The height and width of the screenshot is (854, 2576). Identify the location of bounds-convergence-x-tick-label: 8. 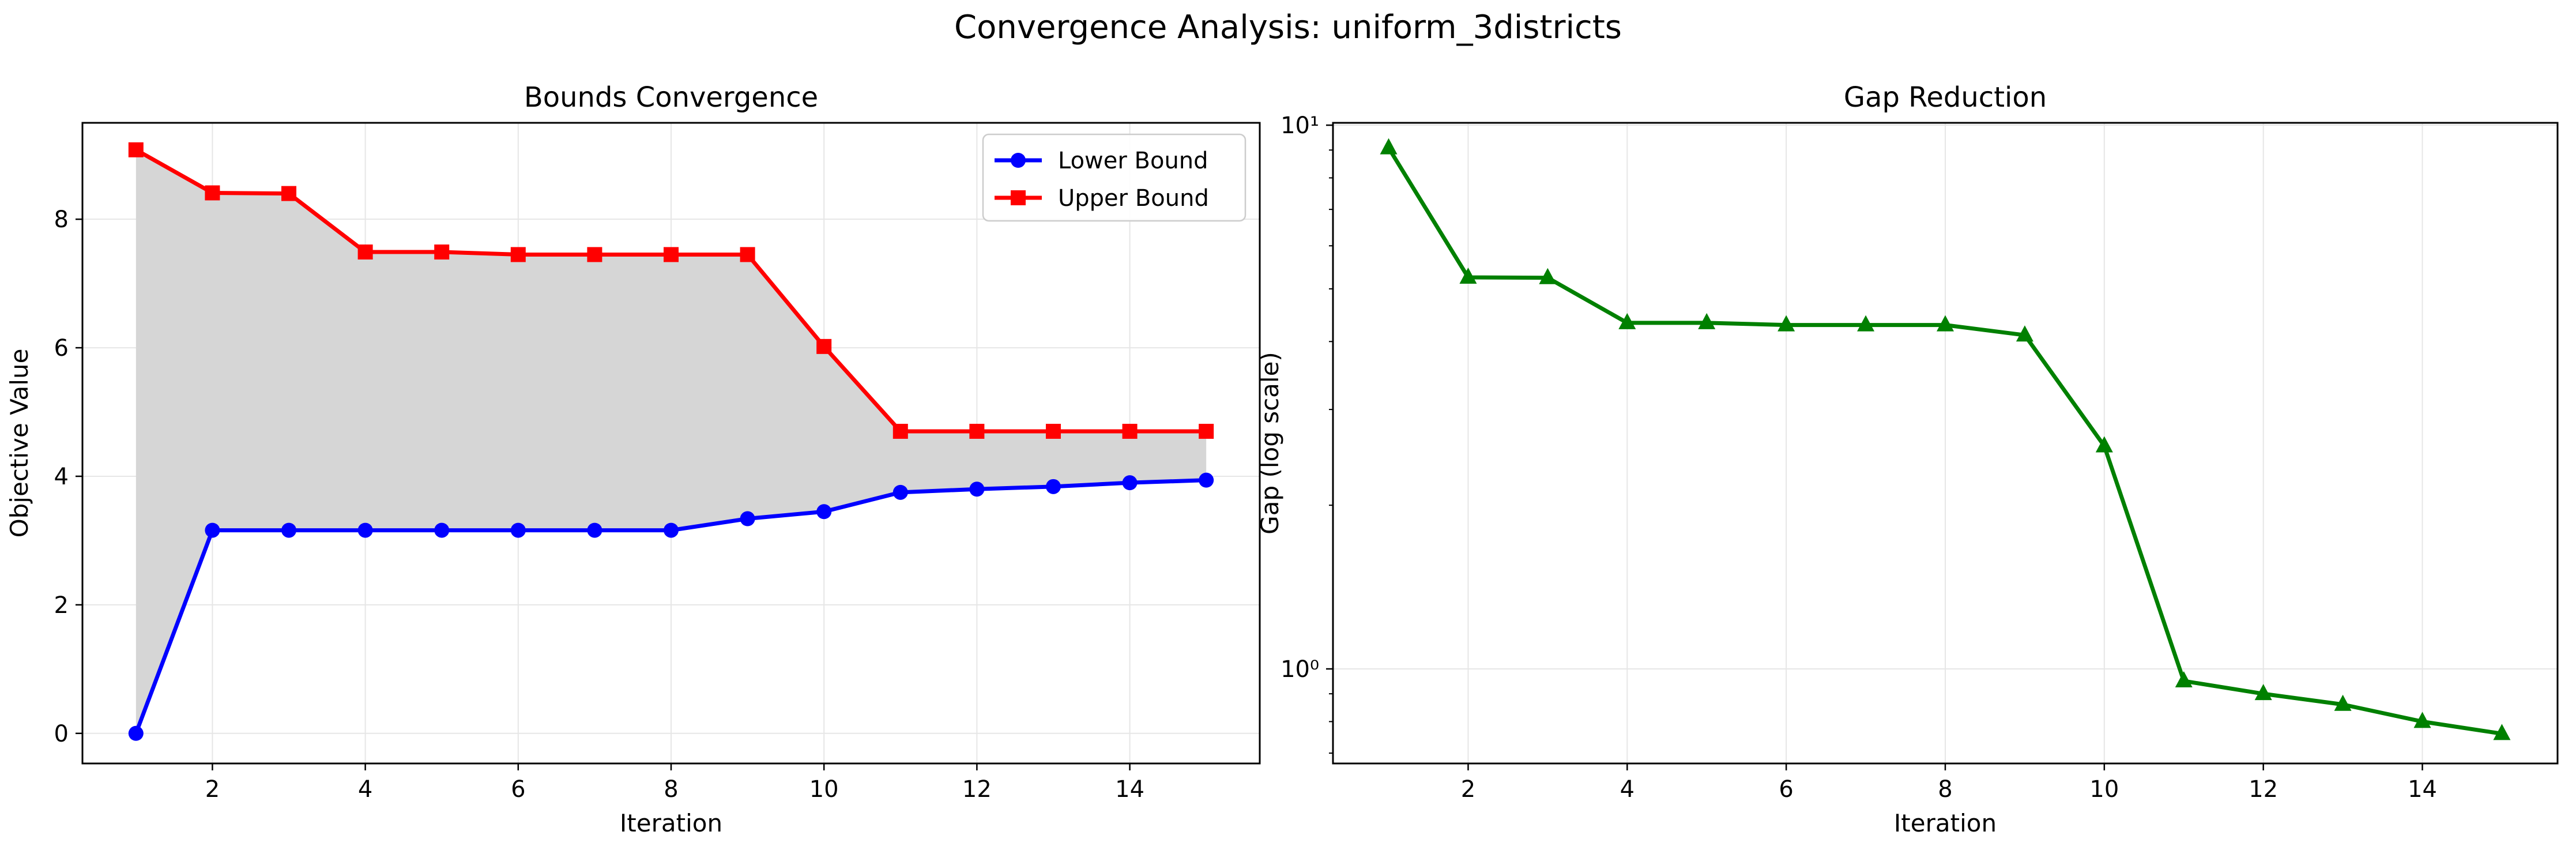
(671, 789).